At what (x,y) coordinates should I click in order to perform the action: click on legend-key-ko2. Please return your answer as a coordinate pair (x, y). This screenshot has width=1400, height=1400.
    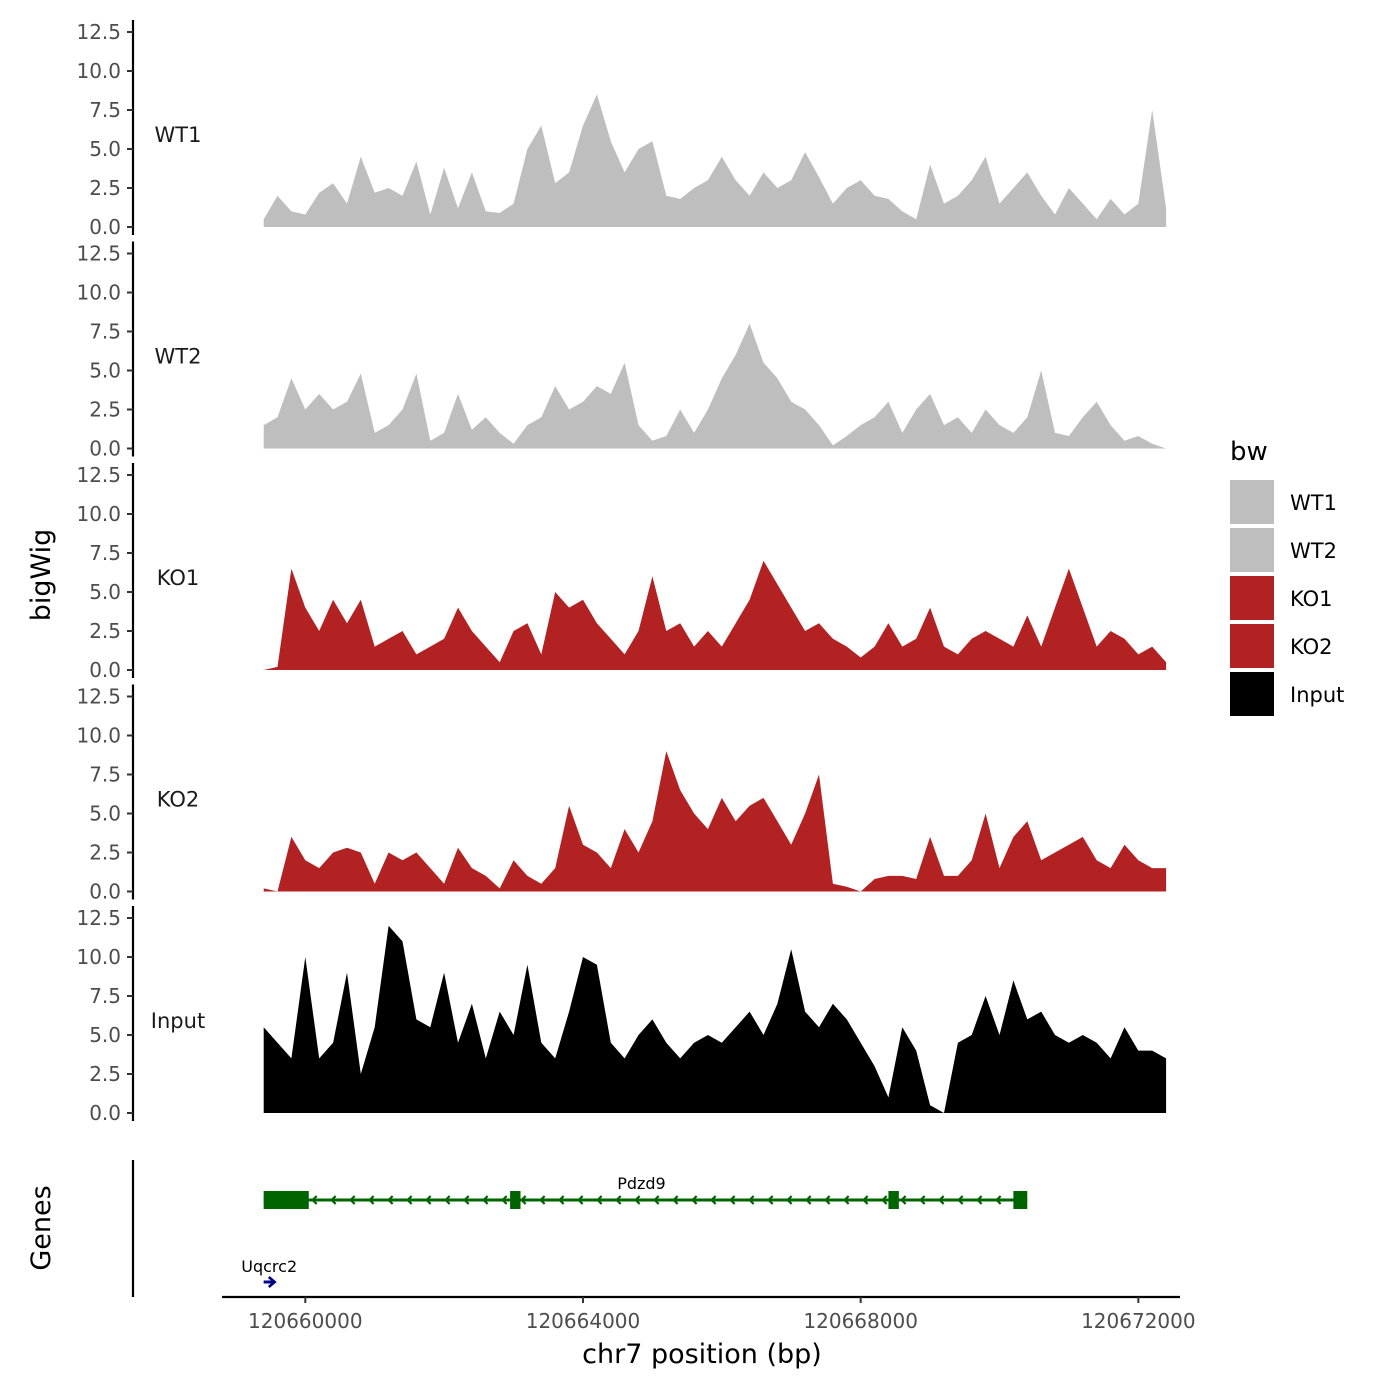
    Looking at the image, I should click on (1252, 646).